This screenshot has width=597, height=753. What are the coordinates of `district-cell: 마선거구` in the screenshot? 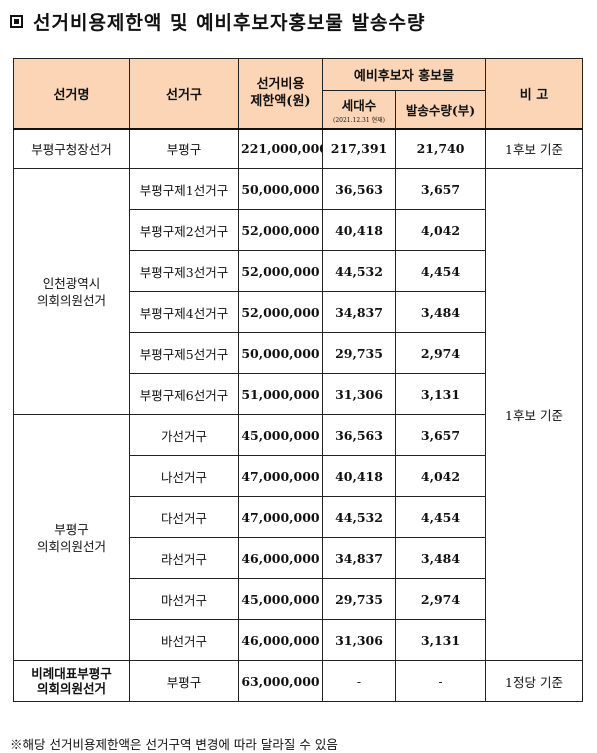 It's located at (184, 599).